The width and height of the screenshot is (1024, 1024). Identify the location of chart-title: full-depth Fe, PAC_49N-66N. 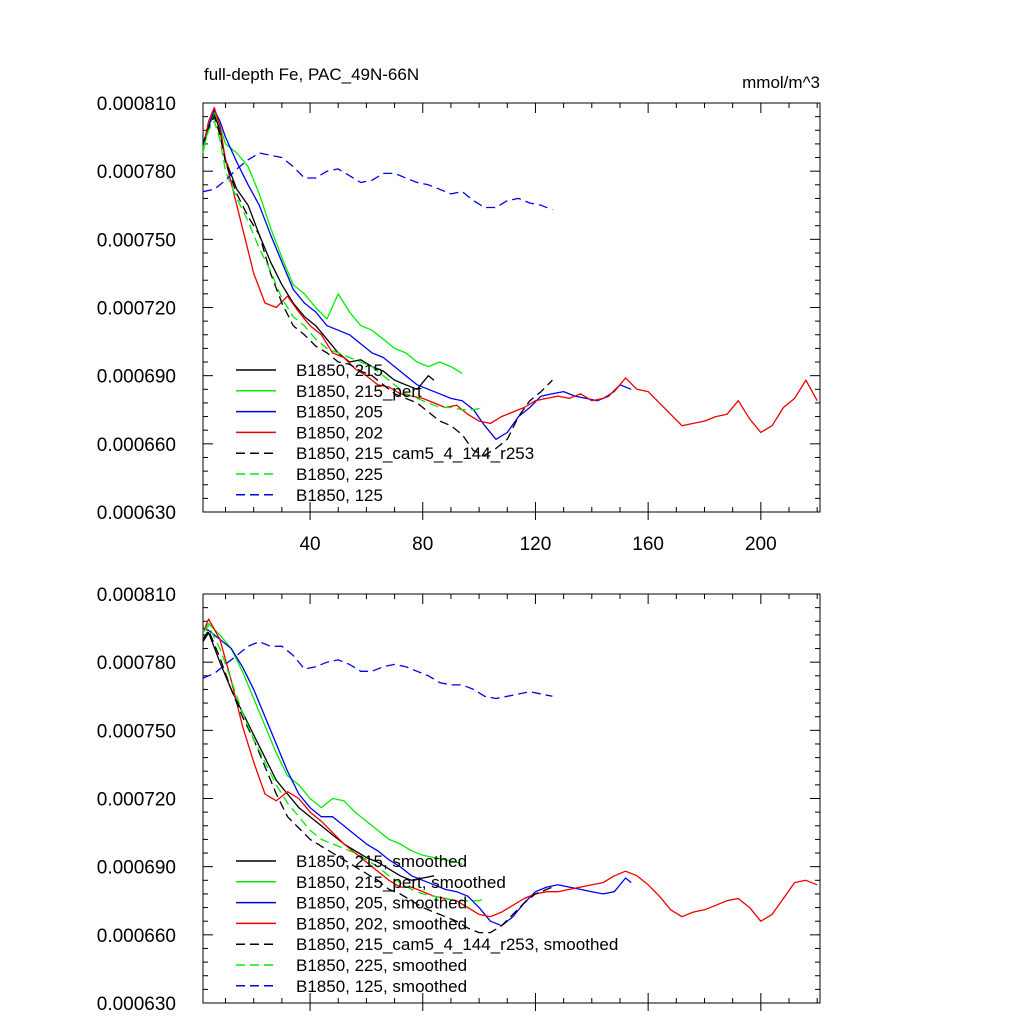
(311, 74).